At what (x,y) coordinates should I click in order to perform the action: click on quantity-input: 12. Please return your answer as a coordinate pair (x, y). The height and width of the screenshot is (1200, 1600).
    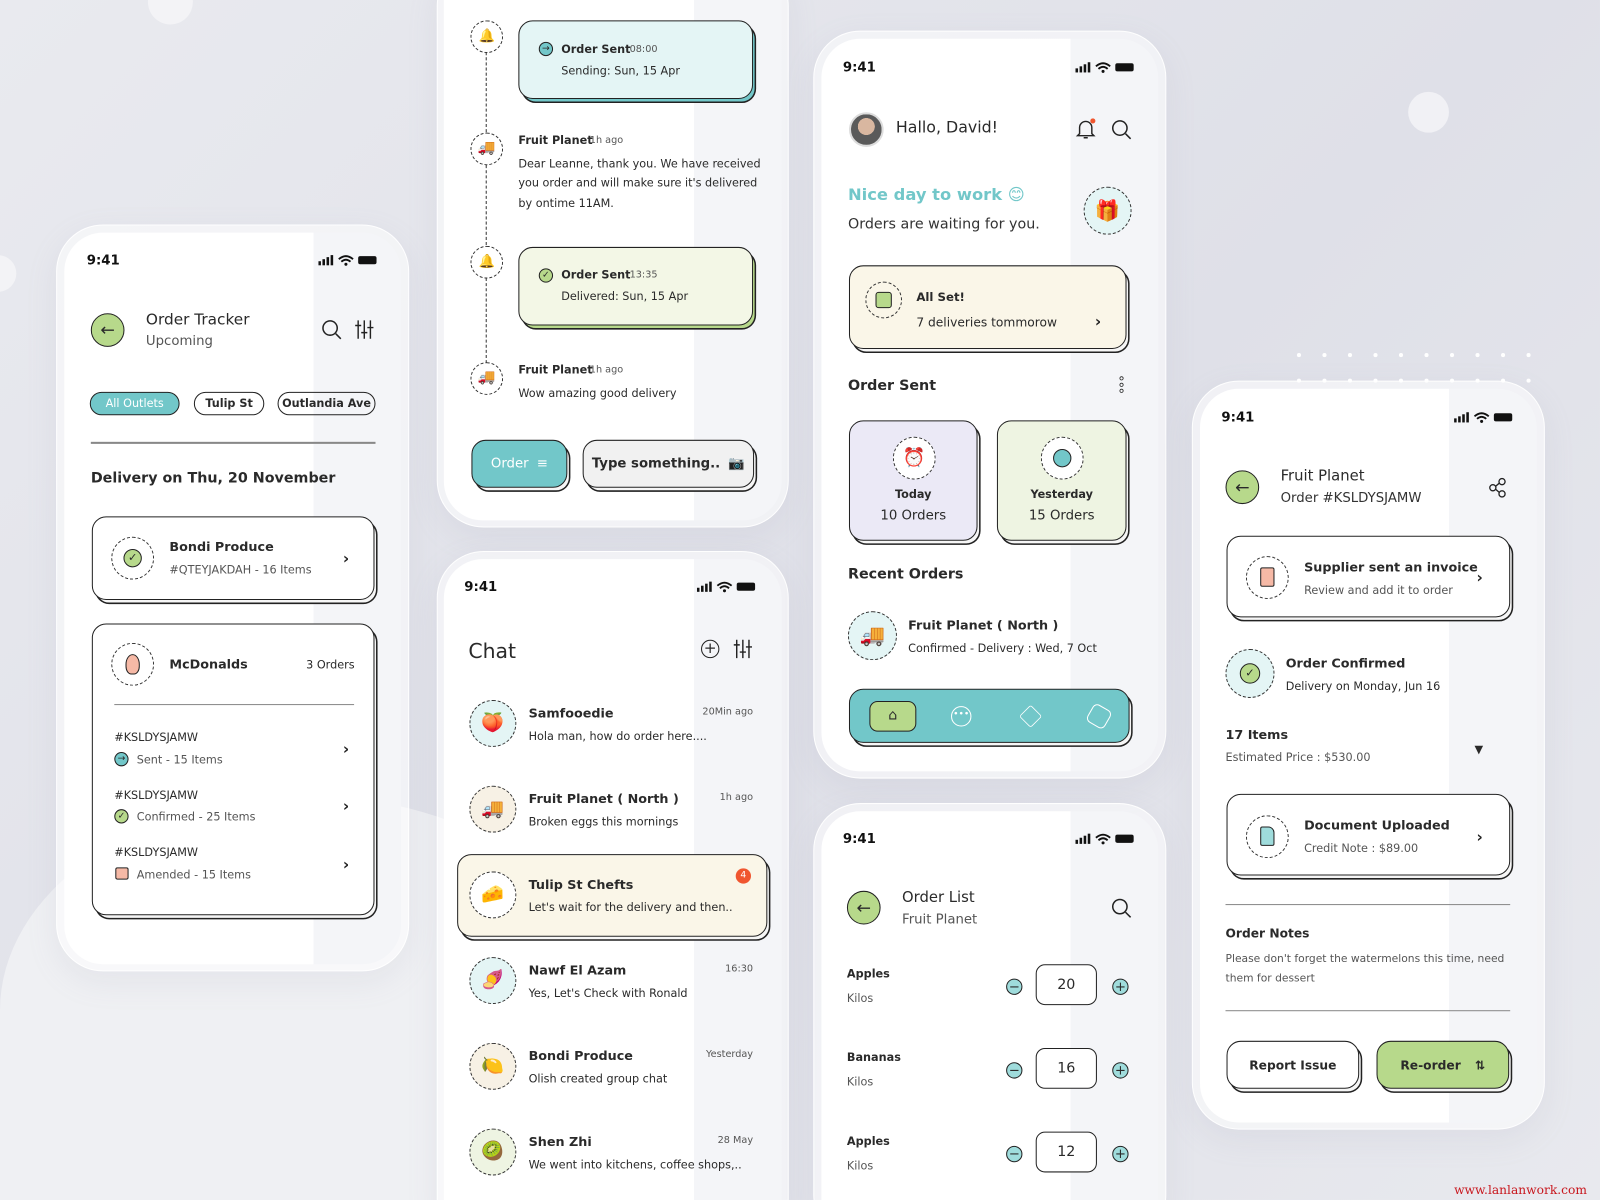
    Looking at the image, I should click on (1066, 1152).